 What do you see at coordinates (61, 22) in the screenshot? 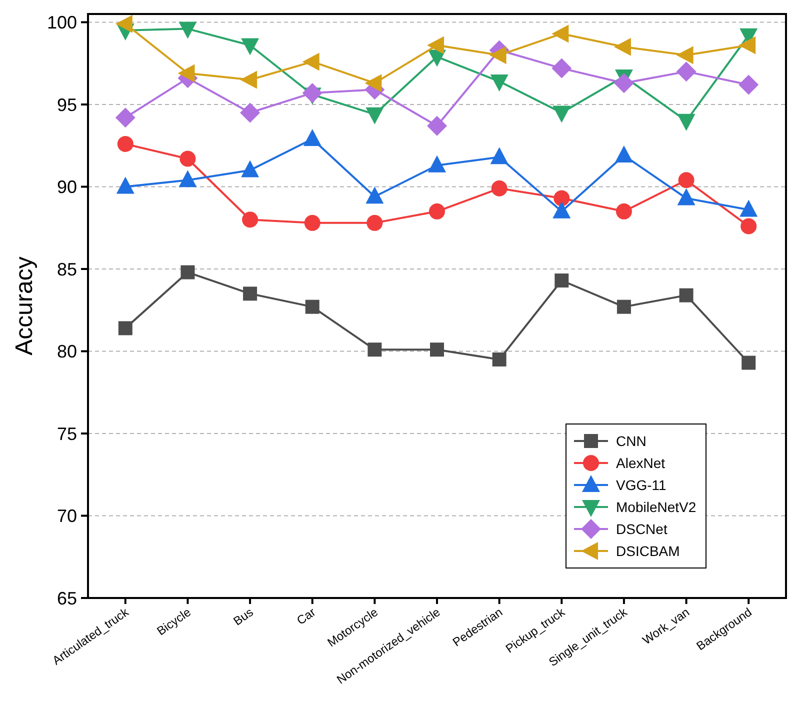
I see `y-tick-label: 100` at bounding box center [61, 22].